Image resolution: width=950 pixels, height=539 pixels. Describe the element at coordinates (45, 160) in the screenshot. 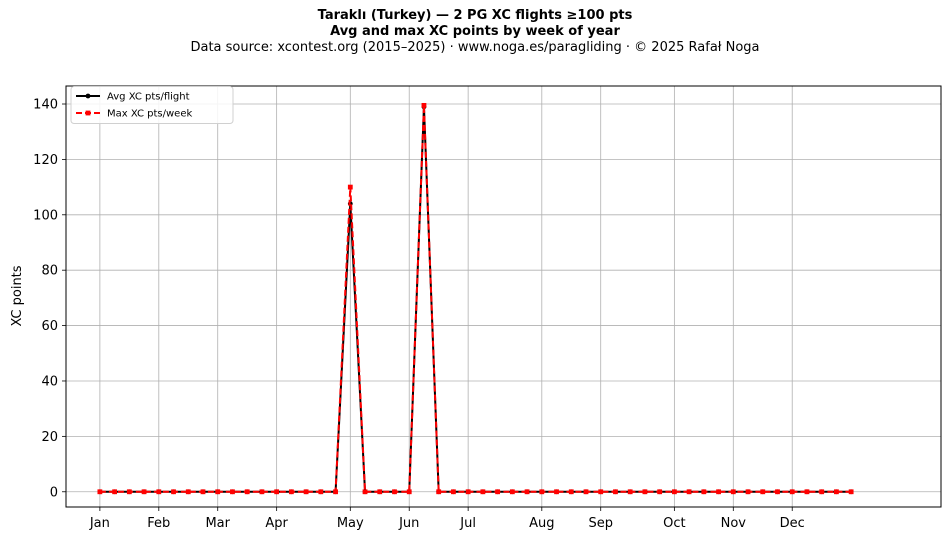

I see `y-tick-label: 120` at that location.